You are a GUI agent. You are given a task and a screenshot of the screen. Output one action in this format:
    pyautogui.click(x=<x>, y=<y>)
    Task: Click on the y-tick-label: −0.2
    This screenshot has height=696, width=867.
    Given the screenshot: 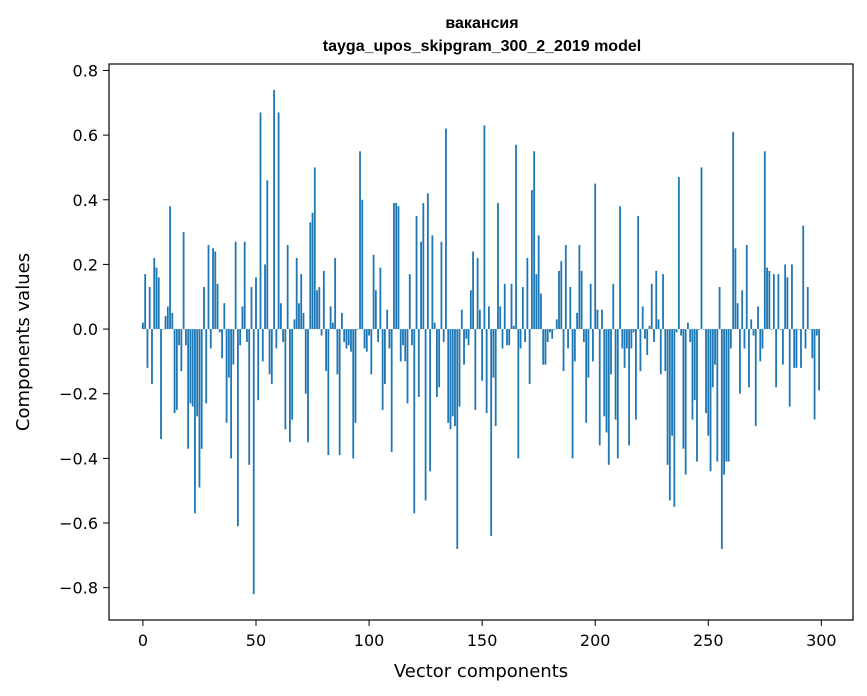 What is the action you would take?
    pyautogui.click(x=78, y=394)
    